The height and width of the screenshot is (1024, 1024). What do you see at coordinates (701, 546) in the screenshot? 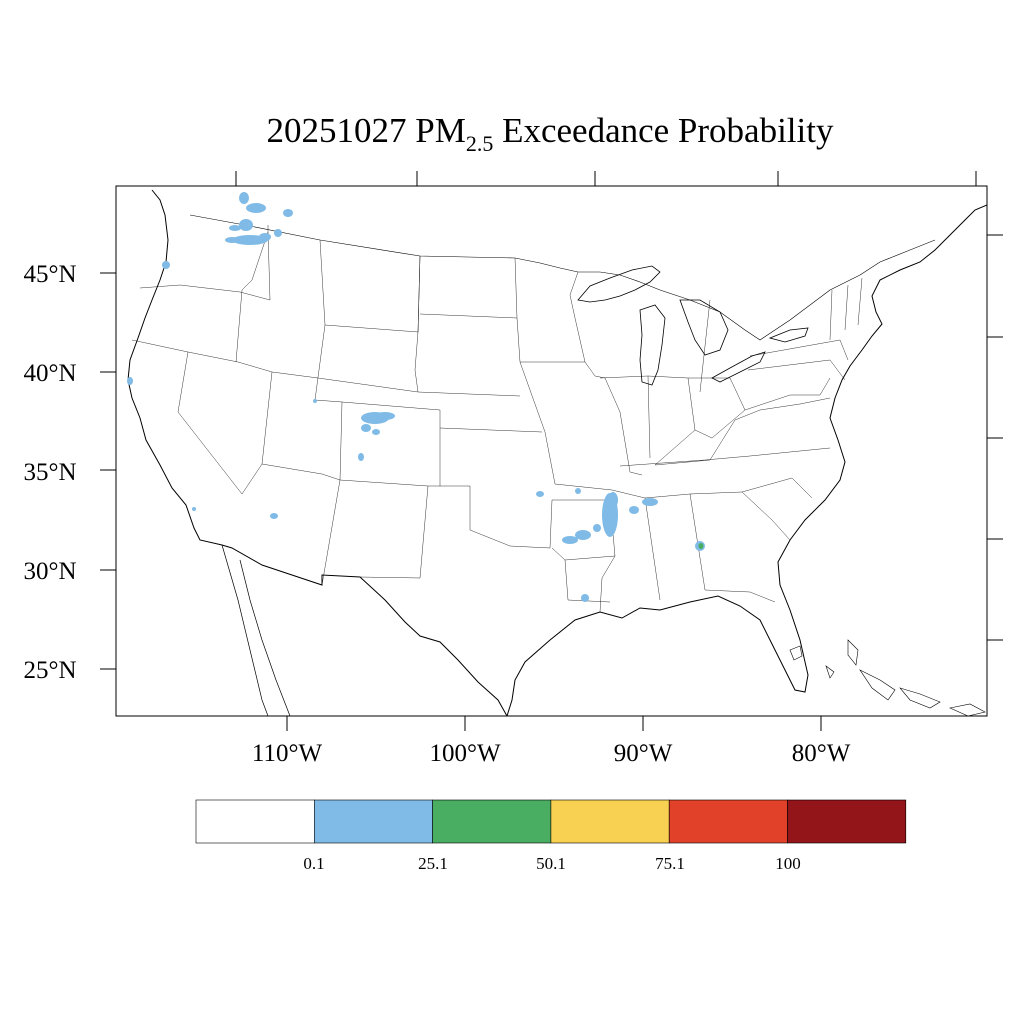
I see `prob-mid-areas` at bounding box center [701, 546].